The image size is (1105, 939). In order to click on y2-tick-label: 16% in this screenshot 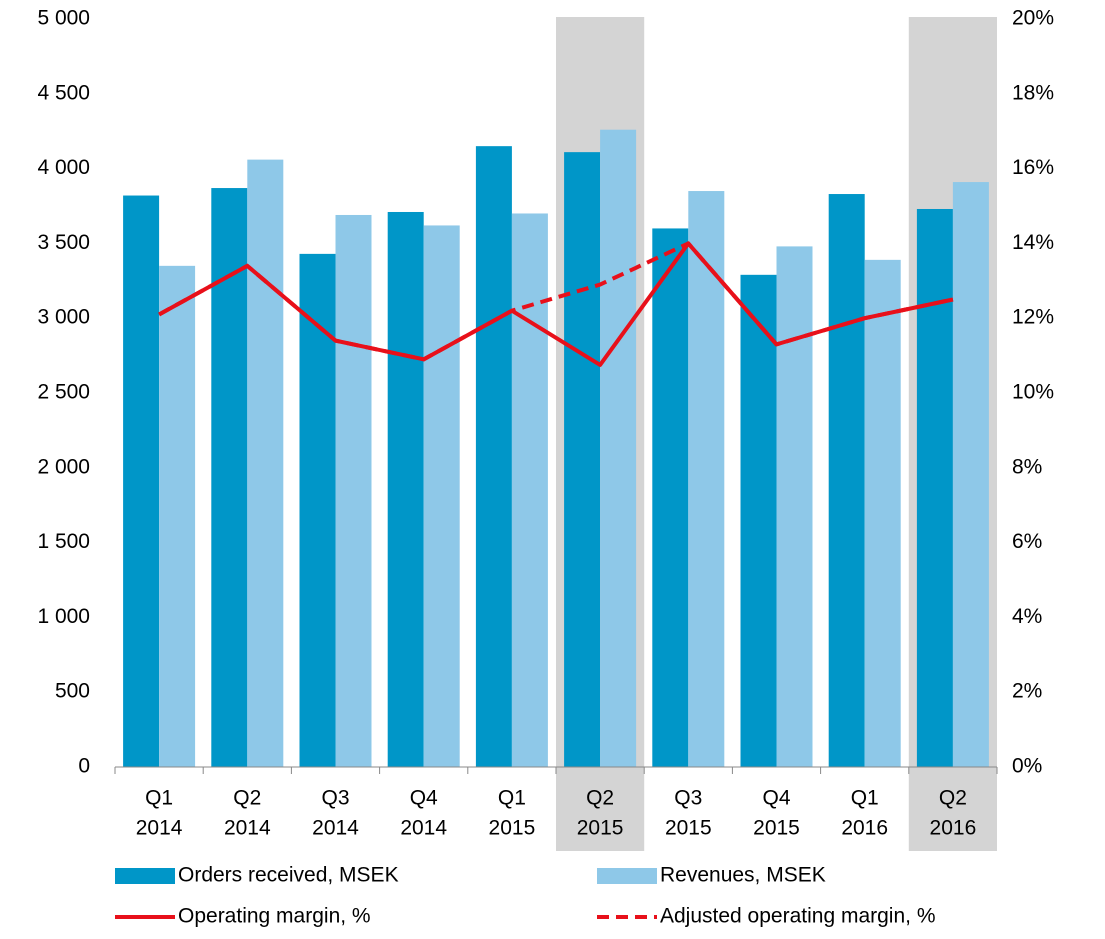, I will do `click(1033, 167)`.